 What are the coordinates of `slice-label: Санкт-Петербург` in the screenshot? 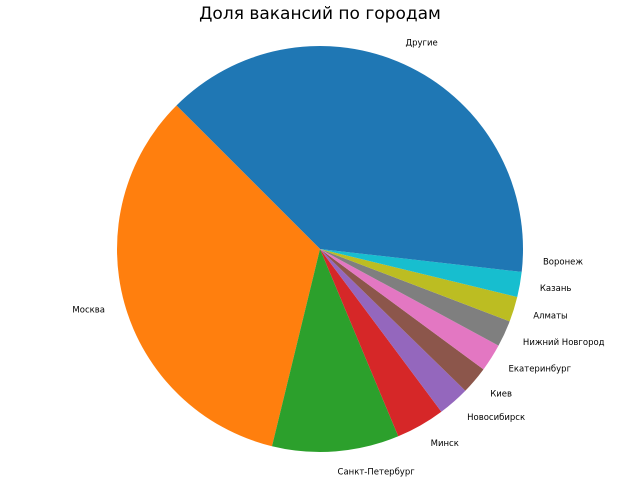 It's located at (377, 473).